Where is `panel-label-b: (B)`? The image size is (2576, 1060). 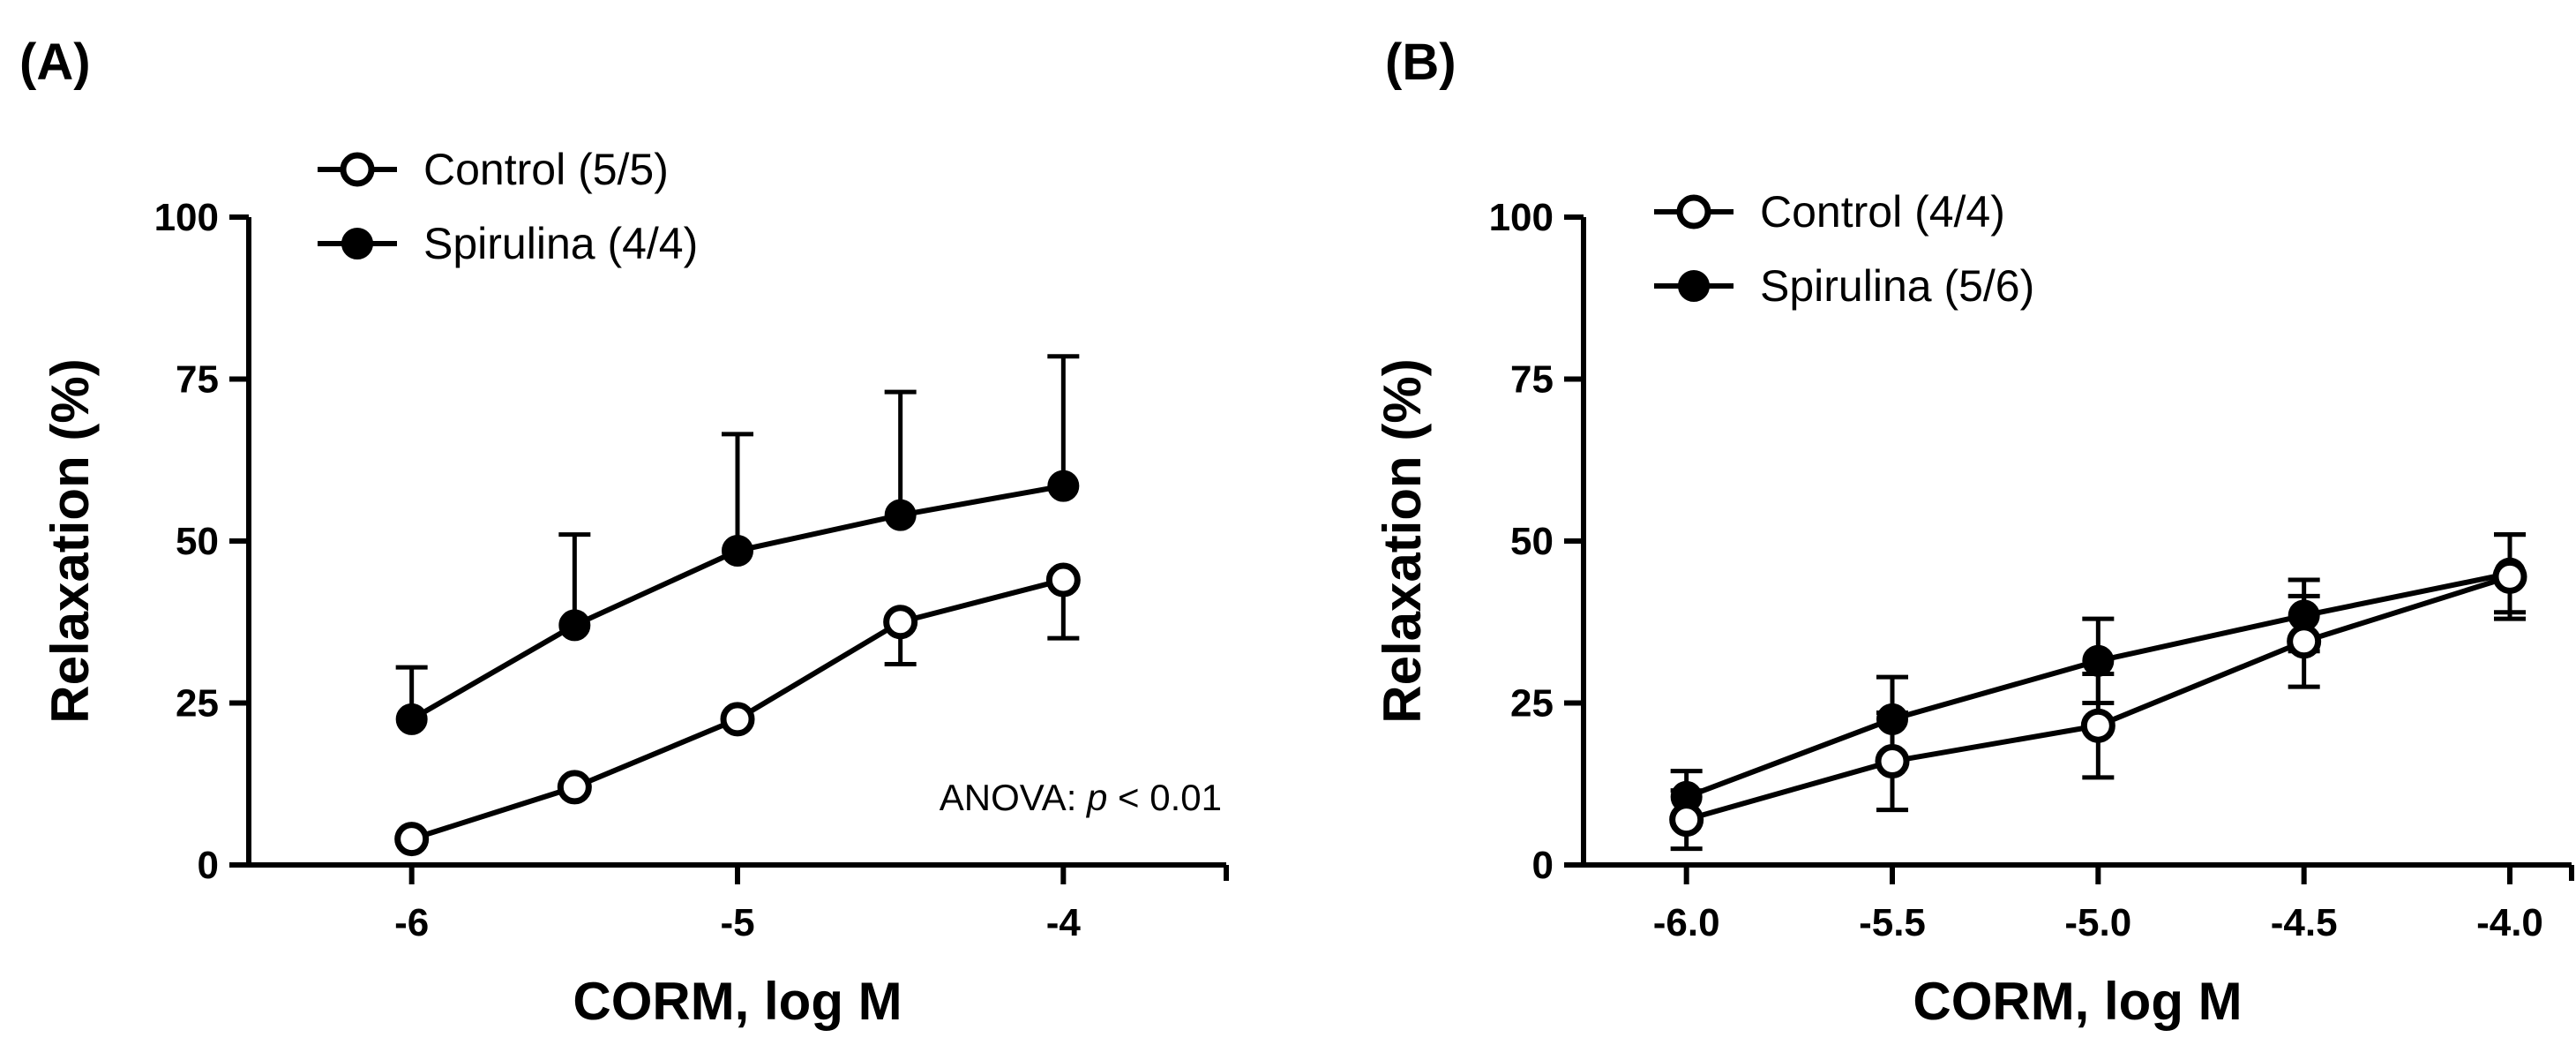
panel-label-b: (B) is located at coordinates (1421, 63).